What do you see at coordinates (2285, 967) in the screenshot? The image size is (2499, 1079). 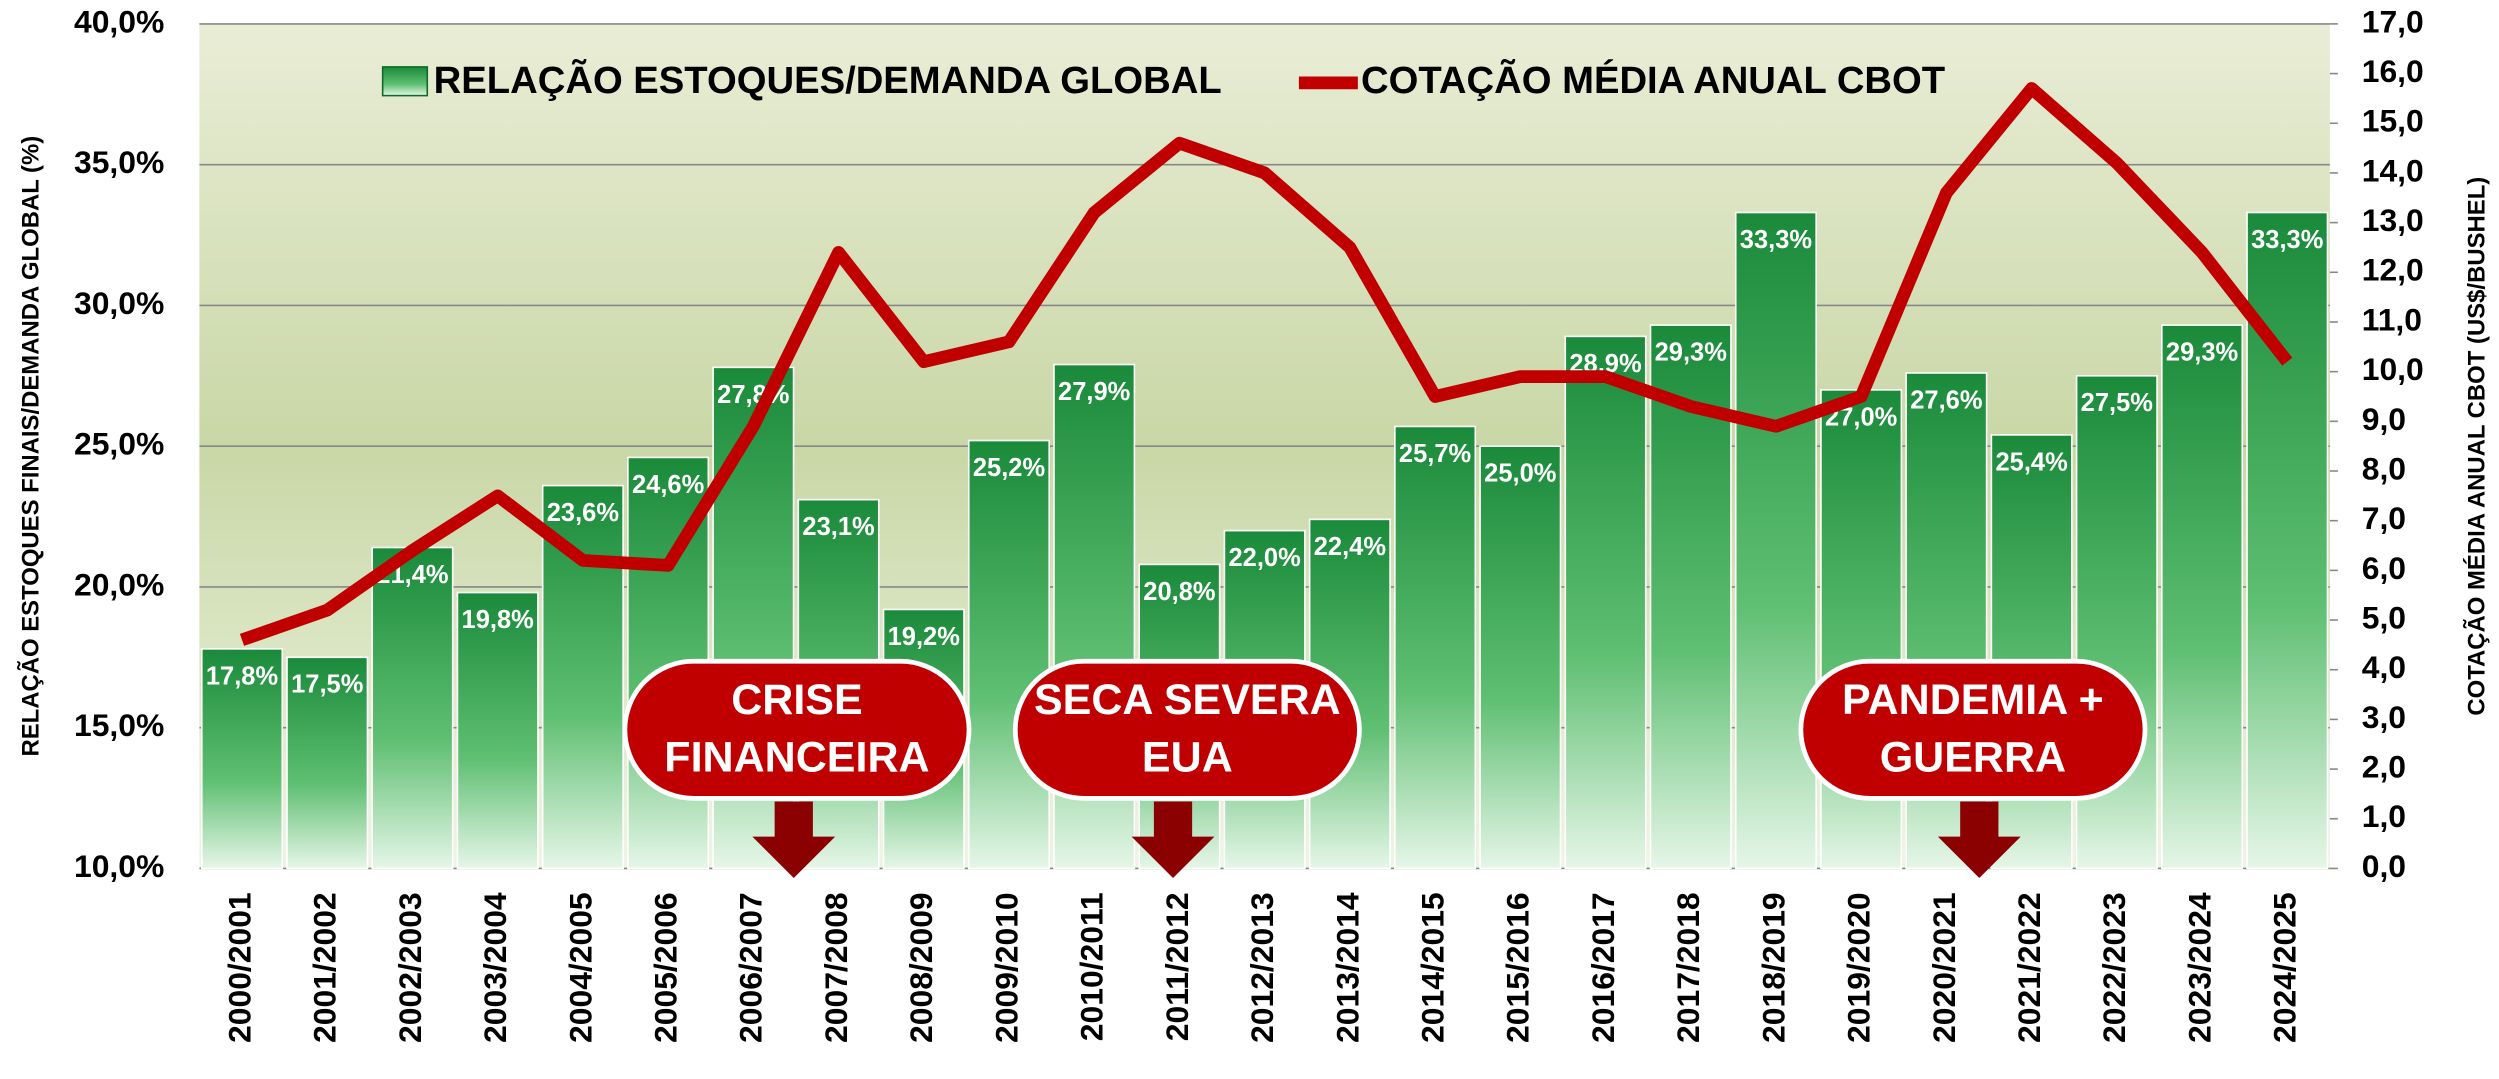 I see `x-tick-label: 2024/2025` at bounding box center [2285, 967].